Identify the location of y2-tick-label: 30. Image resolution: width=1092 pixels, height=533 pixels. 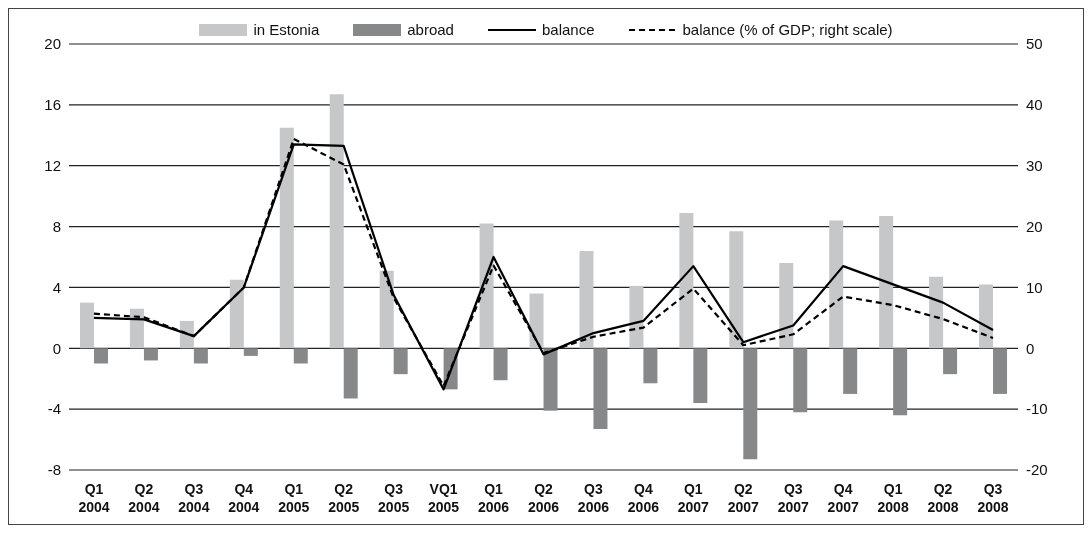
(1034, 166).